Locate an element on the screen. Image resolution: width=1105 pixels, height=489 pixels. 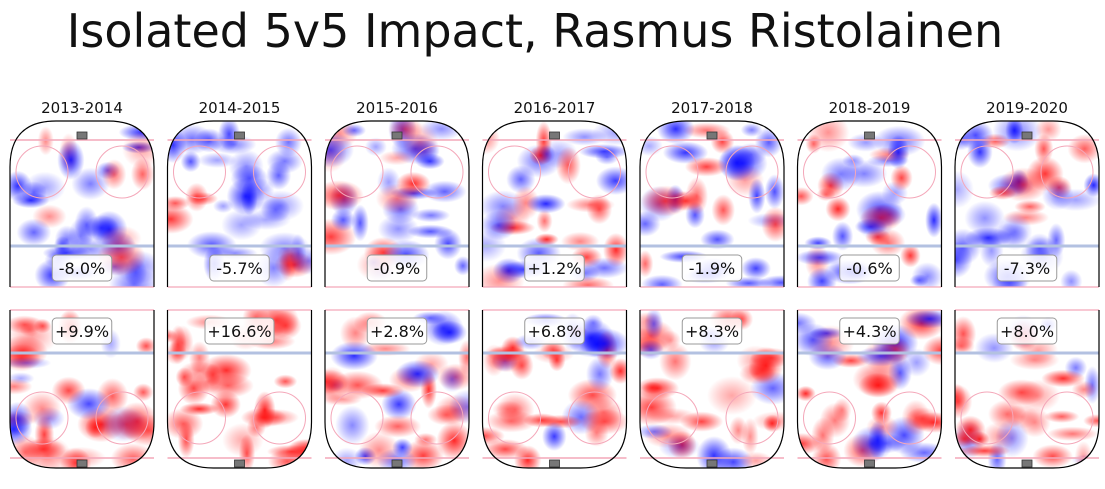
offense-impact-label: -8.0% is located at coordinates (82, 268).